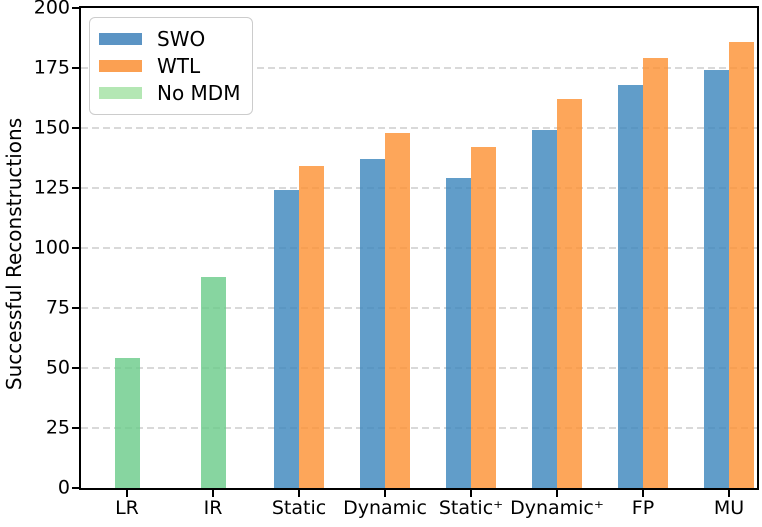 The image size is (762, 527). I want to click on legend-item-no-mdm: No MDM, so click(170, 93).